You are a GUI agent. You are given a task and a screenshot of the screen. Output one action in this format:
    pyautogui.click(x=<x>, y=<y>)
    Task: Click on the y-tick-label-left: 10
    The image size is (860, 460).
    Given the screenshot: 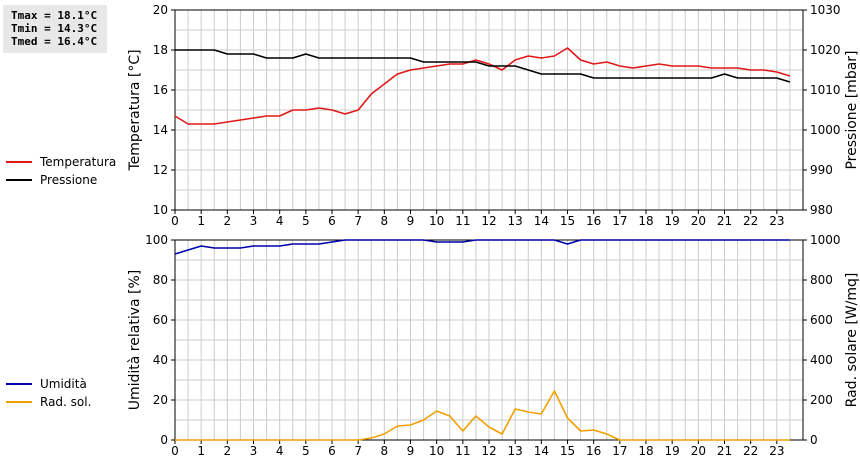 What is the action you would take?
    pyautogui.click(x=160, y=210)
    